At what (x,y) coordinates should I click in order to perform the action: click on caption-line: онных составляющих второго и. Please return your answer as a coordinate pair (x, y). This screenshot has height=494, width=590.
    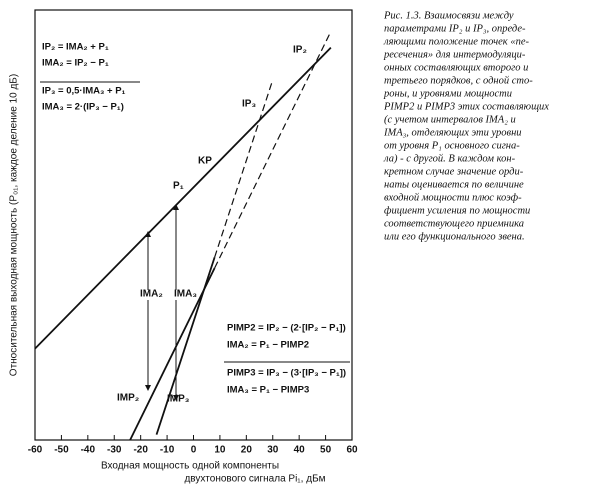
    Looking at the image, I should click on (456, 67).